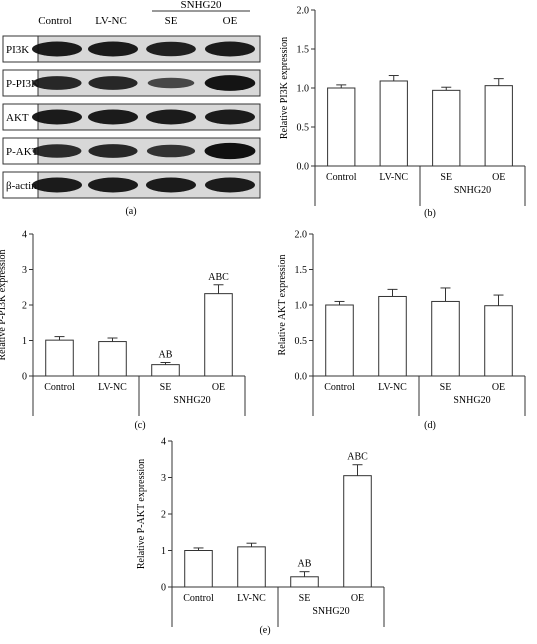 This screenshot has height=644, width=537. What do you see at coordinates (303, 167) in the screenshot?
I see `y-tick-label: 0.0` at bounding box center [303, 167].